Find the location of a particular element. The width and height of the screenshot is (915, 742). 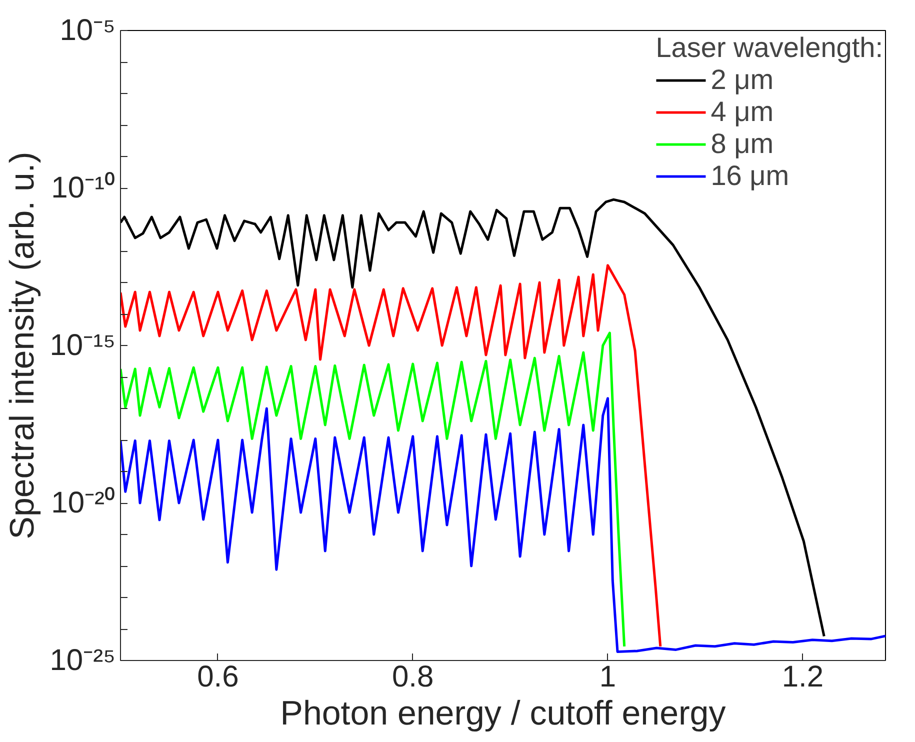

legend-label: 4 μm is located at coordinates (742, 112).